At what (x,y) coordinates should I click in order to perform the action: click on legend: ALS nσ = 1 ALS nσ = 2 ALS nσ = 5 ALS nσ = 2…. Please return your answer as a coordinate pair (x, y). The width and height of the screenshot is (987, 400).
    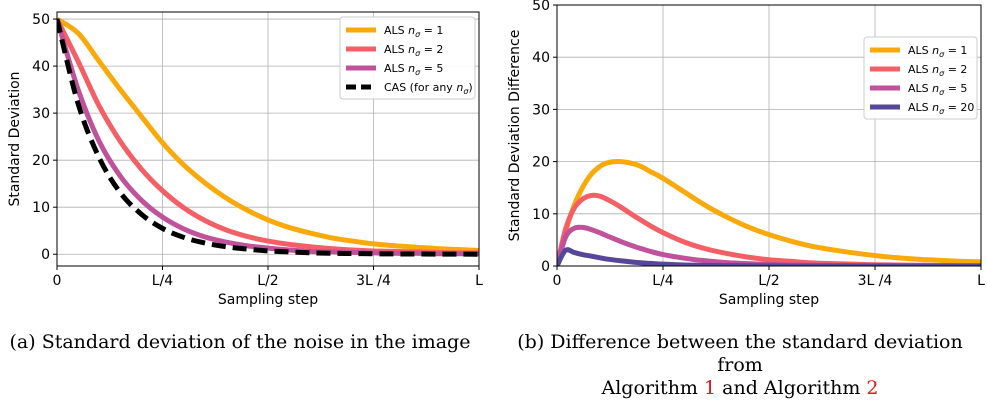
    Looking at the image, I should click on (920, 78).